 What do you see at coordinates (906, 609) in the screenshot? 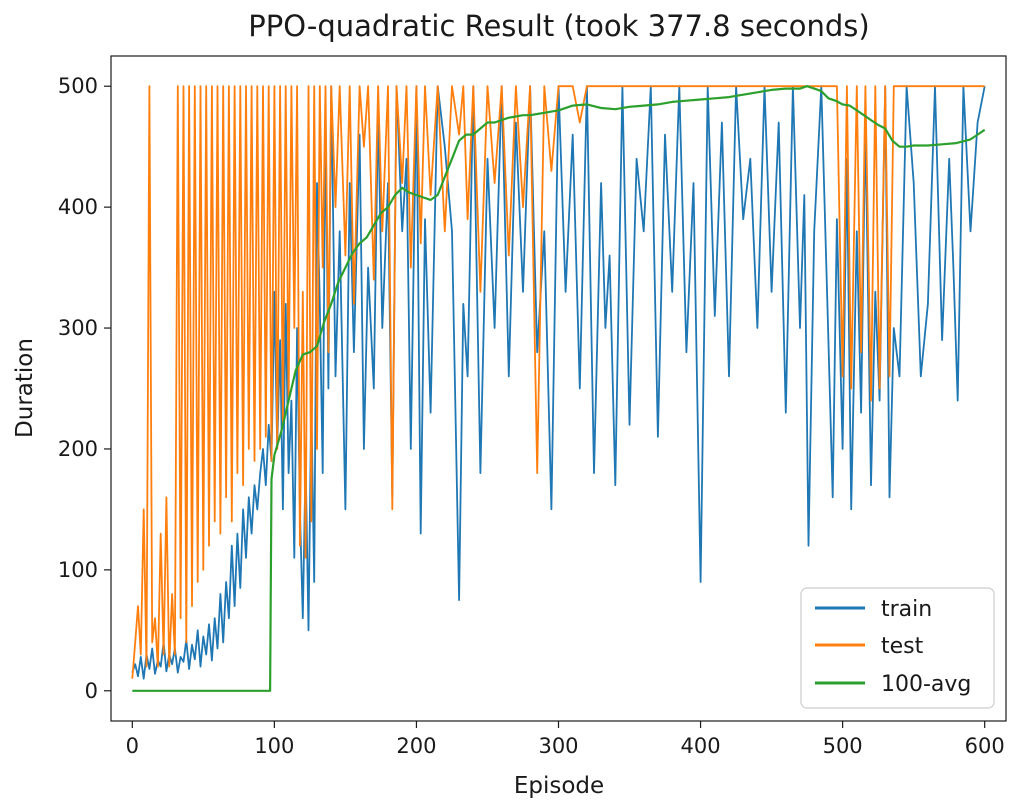
I see `legend-label-train: train` at bounding box center [906, 609].